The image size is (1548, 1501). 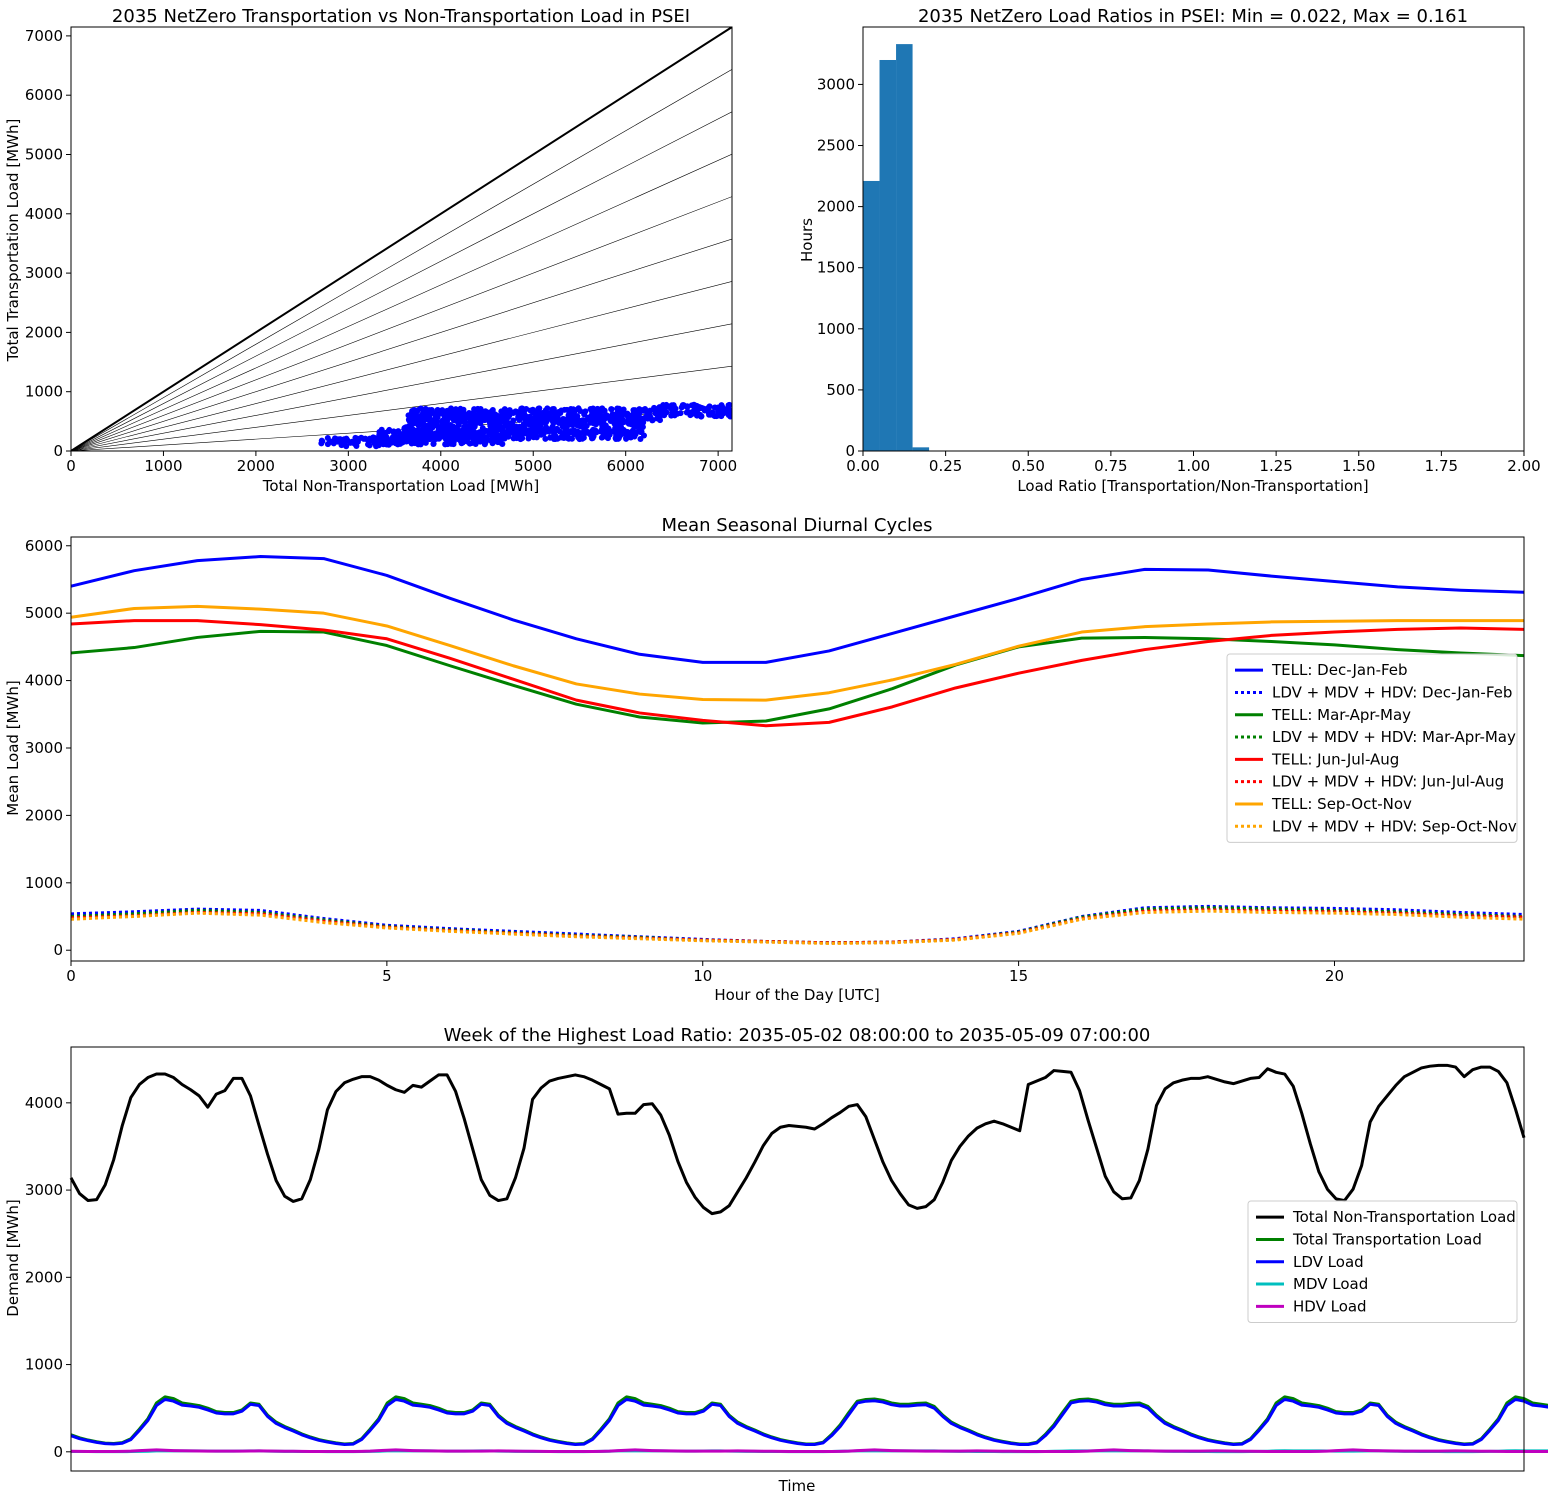 I want to click on scatter-x-label: Total Non-Transportation Load [MWh], so click(x=401, y=486).